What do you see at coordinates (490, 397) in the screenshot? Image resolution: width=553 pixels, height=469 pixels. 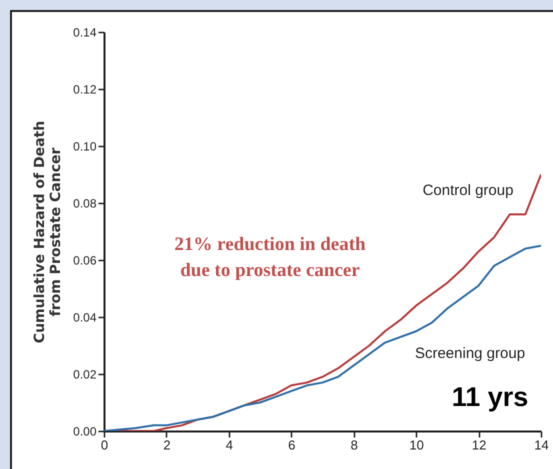 I see `annotation: 11 yrs` at bounding box center [490, 397].